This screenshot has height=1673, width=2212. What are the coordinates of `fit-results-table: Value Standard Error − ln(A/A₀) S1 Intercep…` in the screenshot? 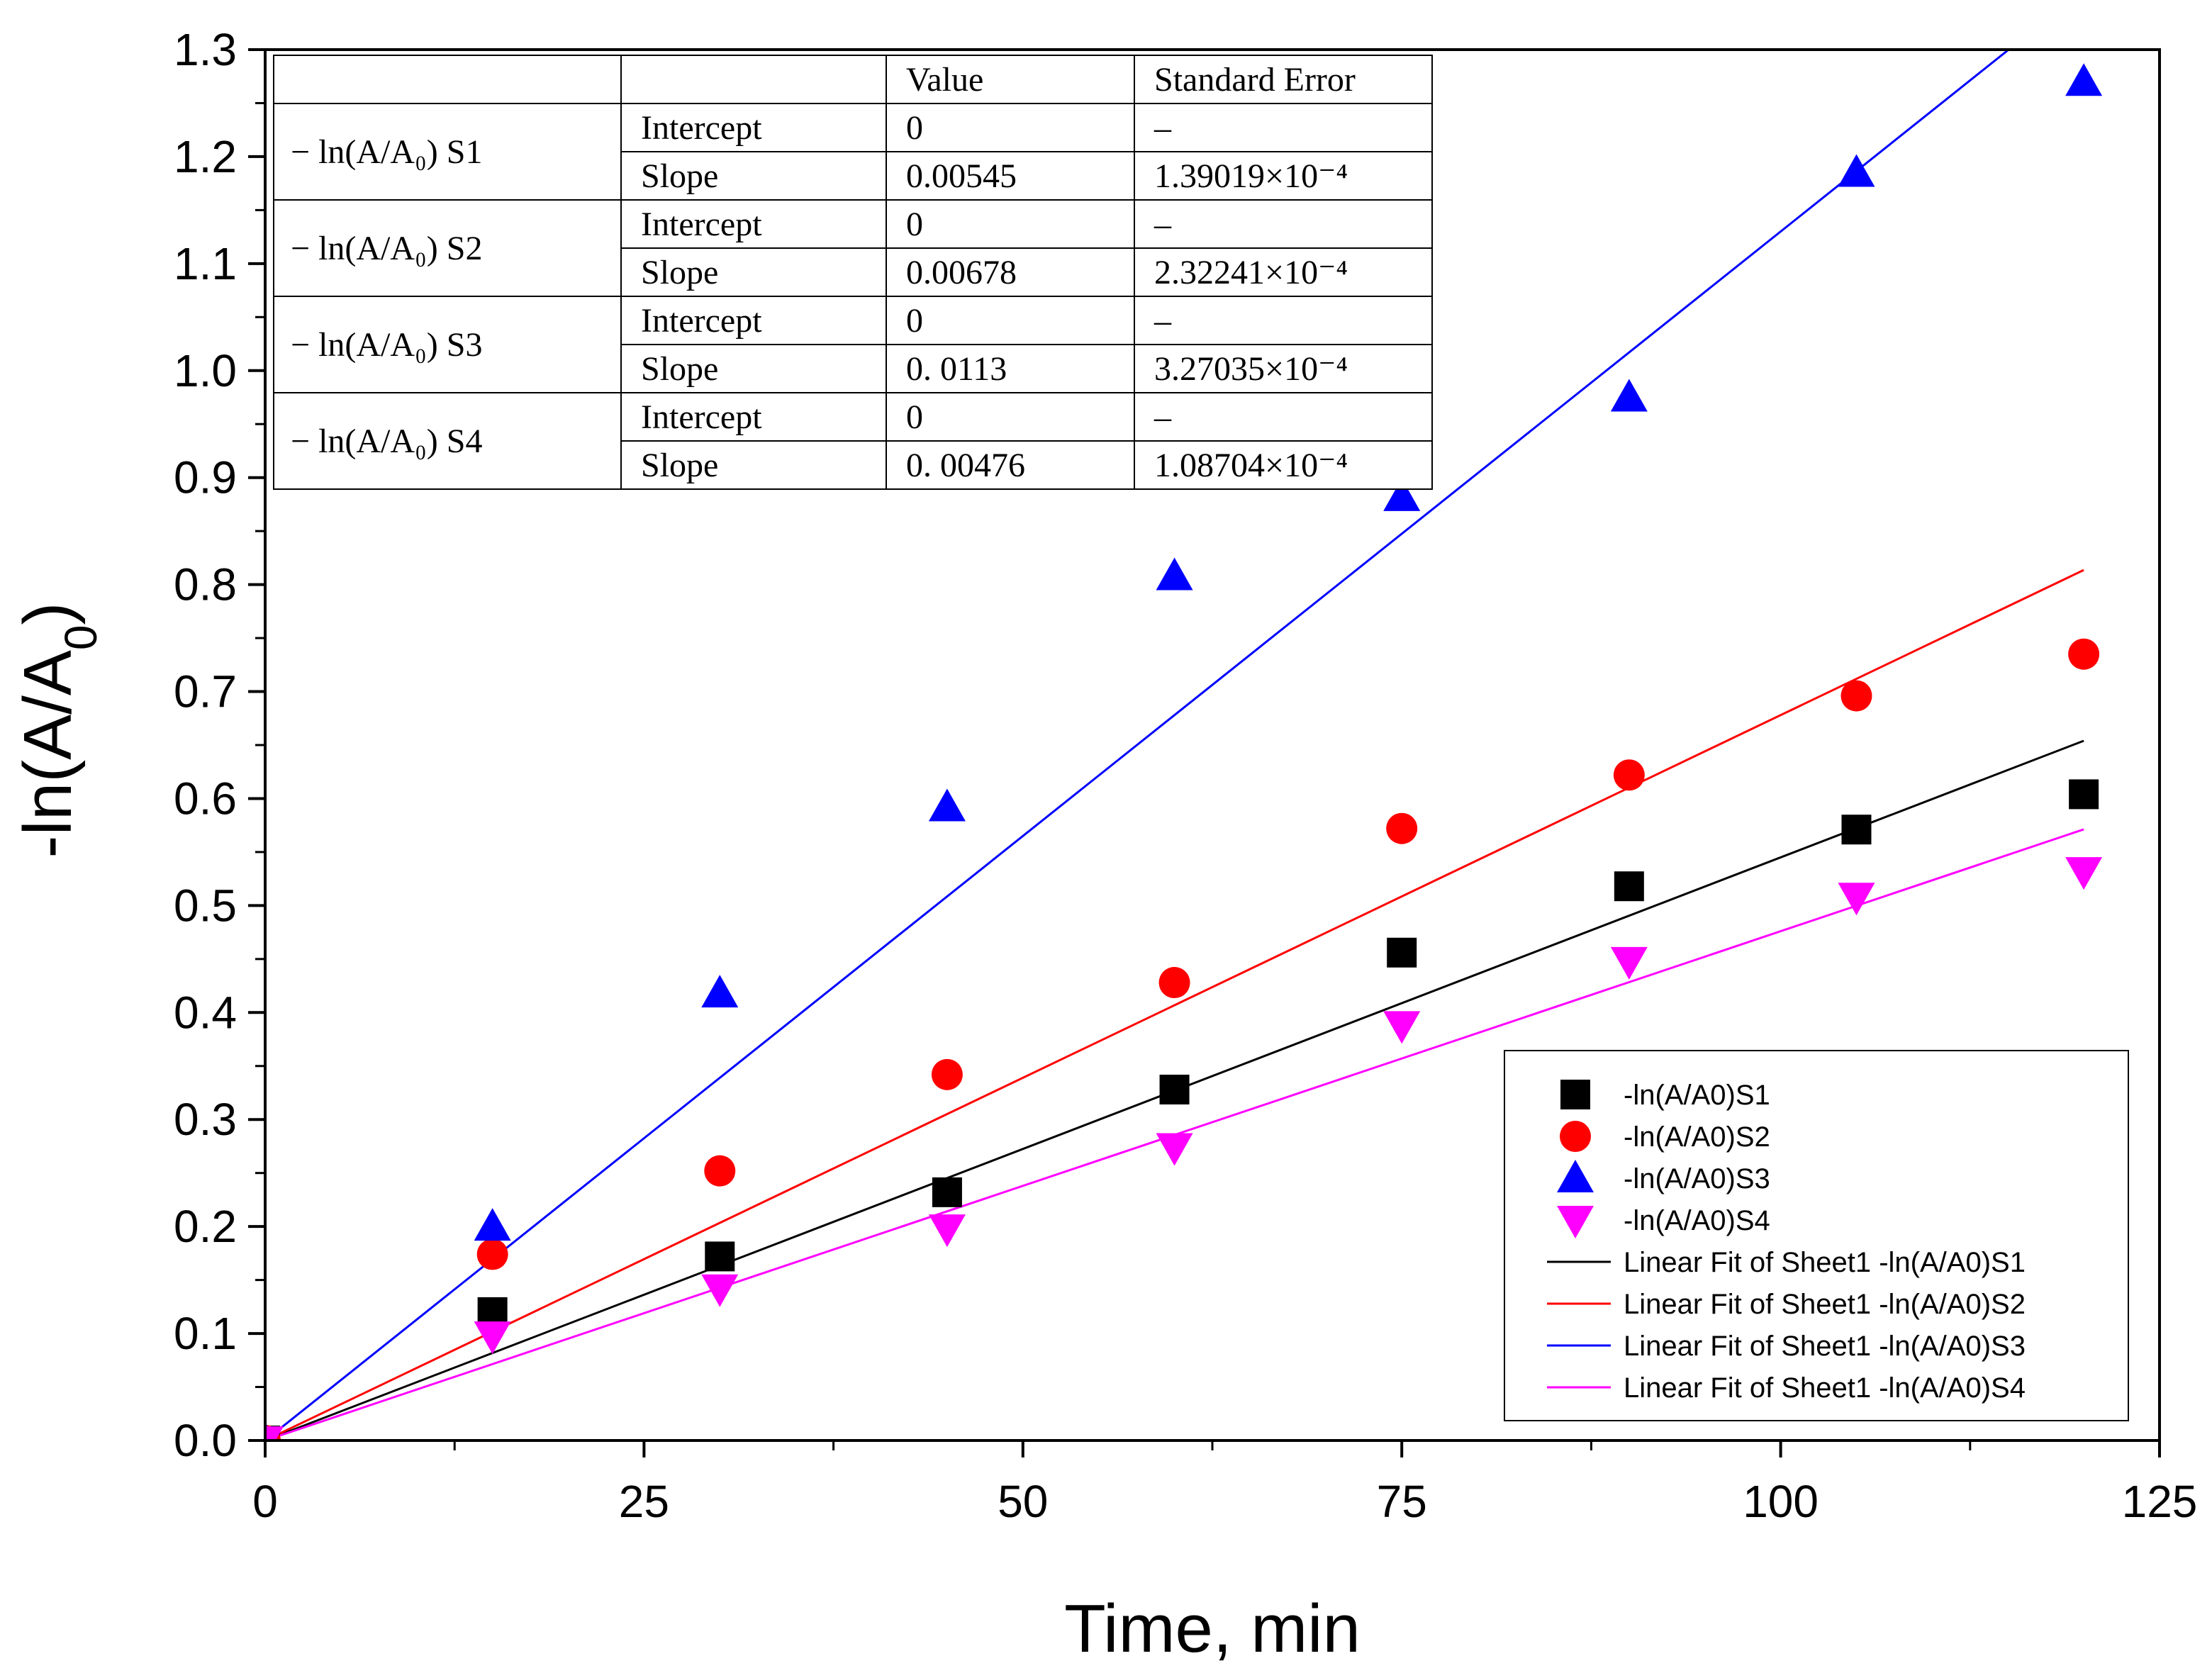 It's located at (853, 272).